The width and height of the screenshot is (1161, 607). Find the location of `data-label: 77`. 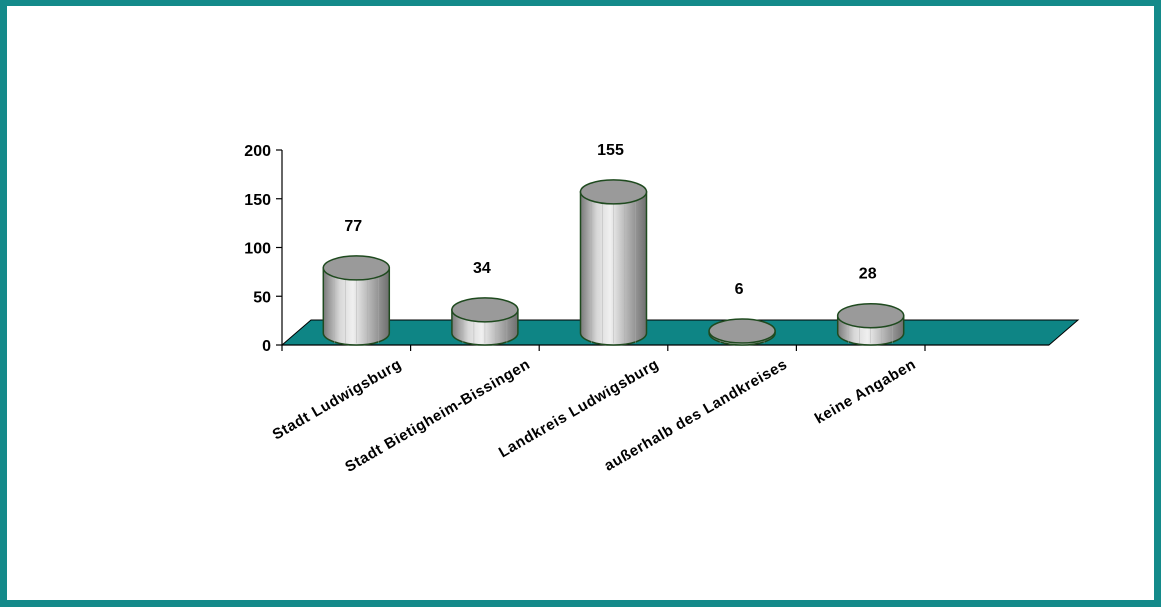

data-label: 77 is located at coordinates (353, 226).